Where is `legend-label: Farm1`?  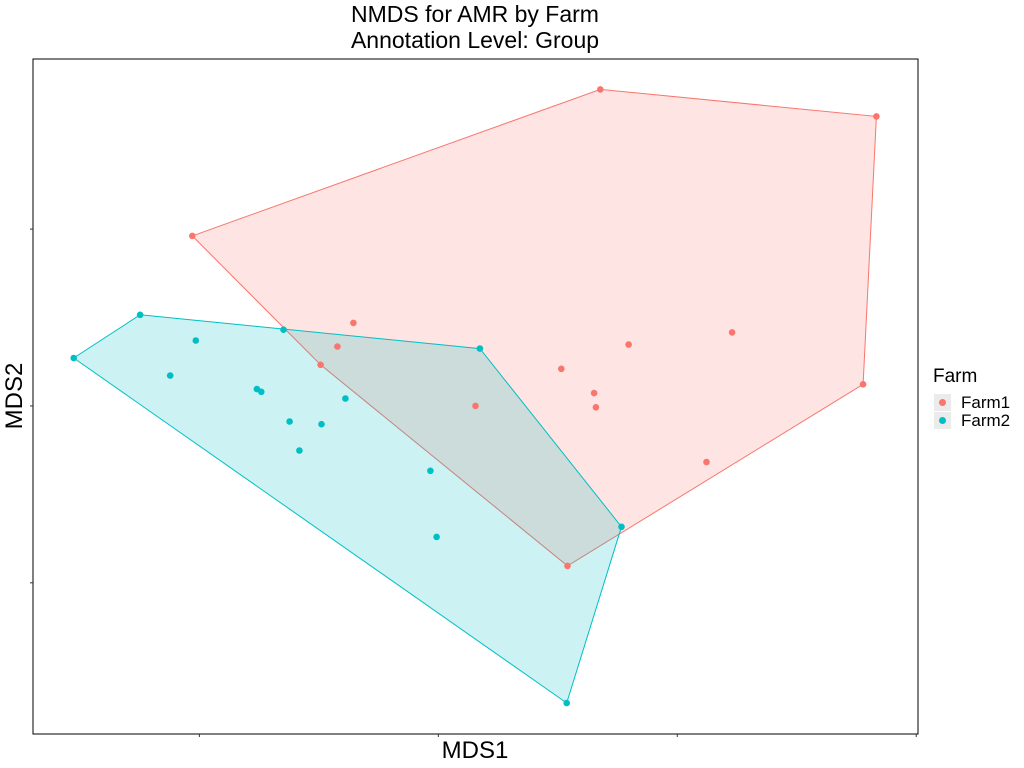
legend-label: Farm1 is located at coordinates (985, 402).